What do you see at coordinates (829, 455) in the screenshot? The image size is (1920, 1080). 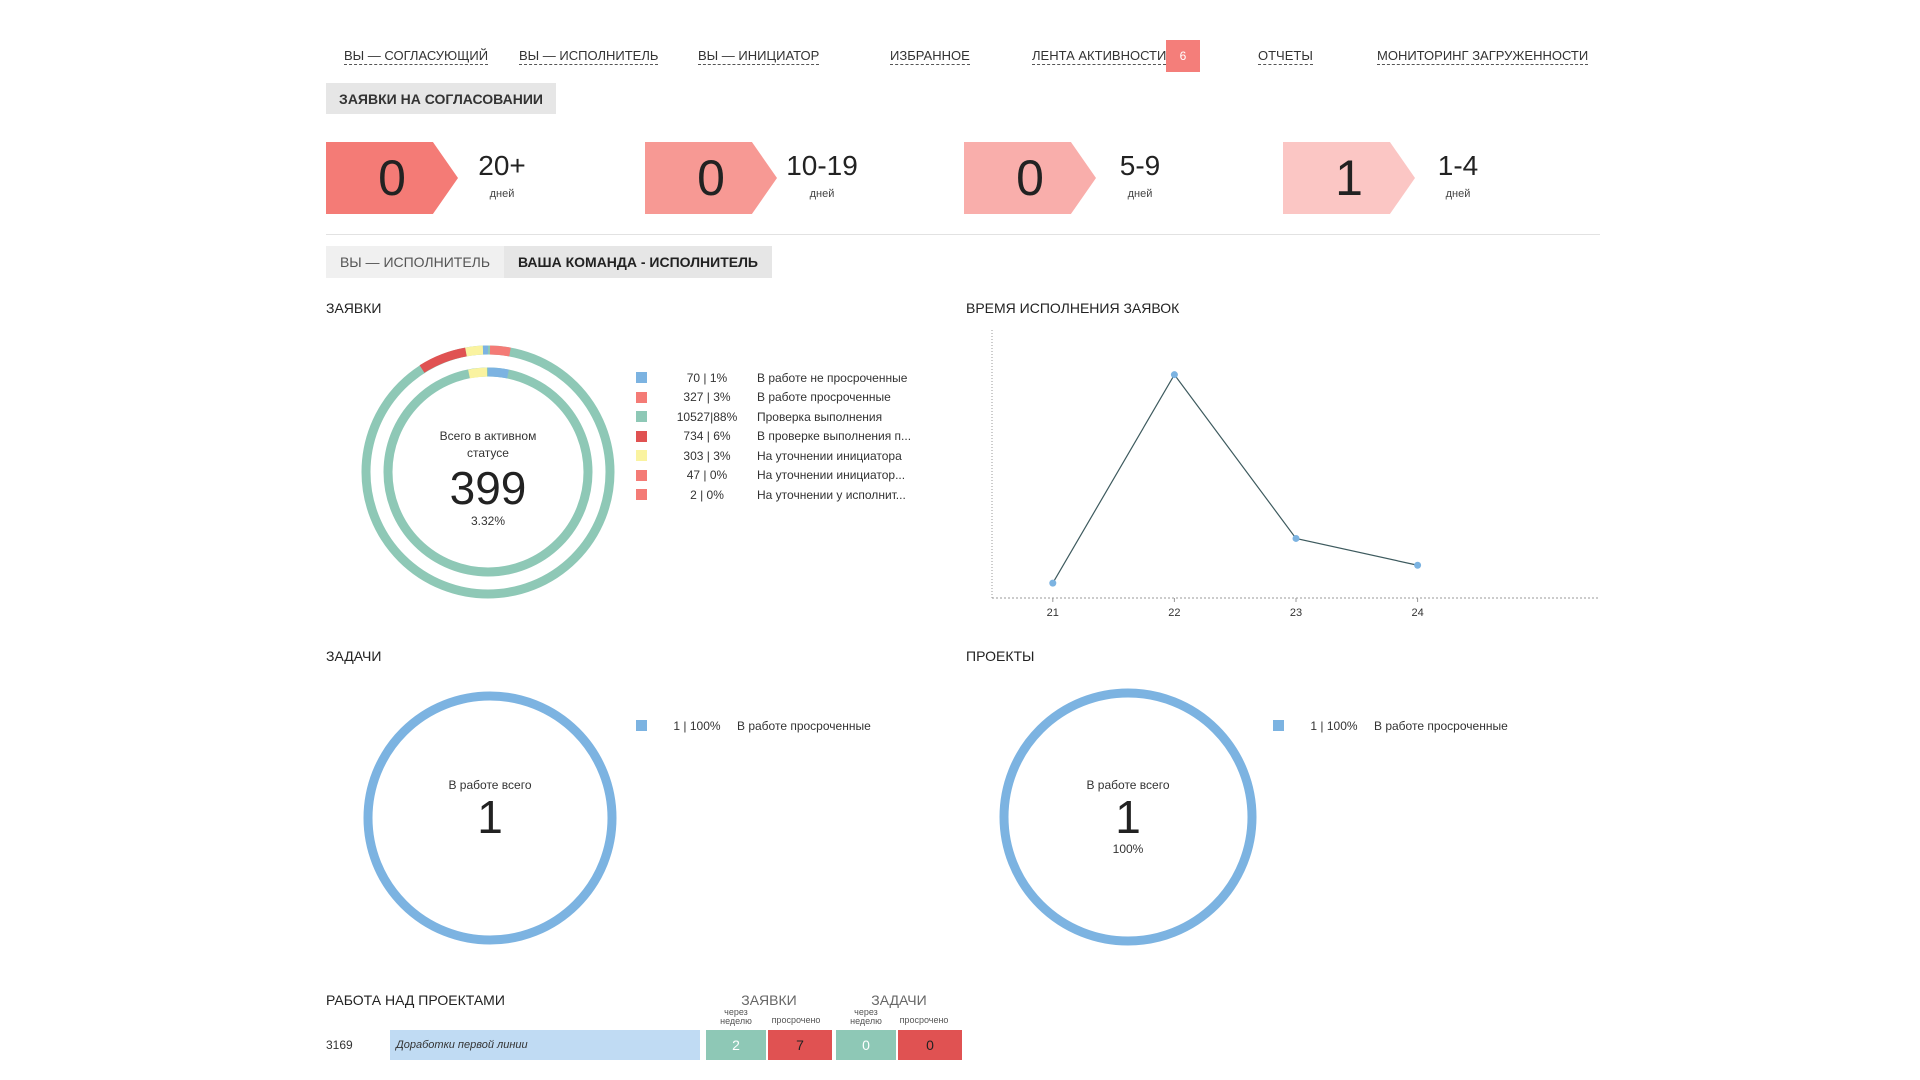 I see `legend-label: На уточнении инициатора` at bounding box center [829, 455].